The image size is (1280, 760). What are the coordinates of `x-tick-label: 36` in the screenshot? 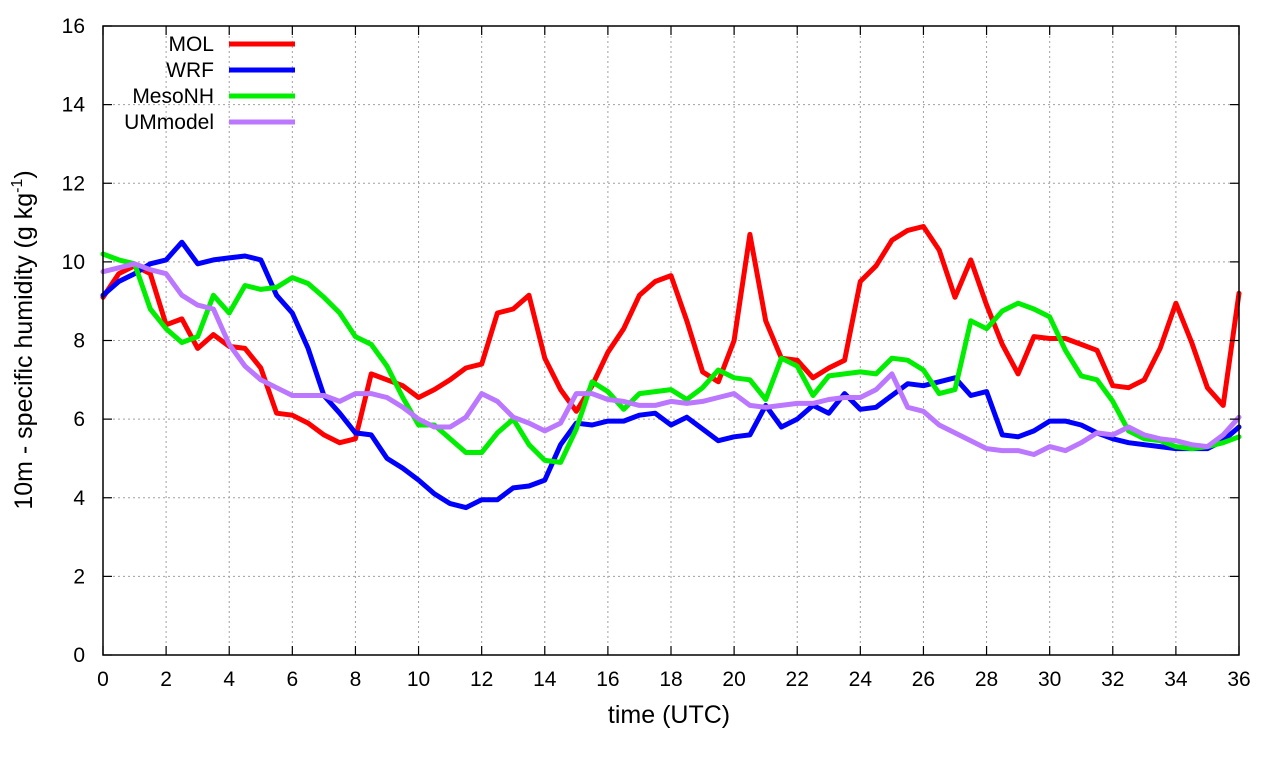 It's located at (1238, 679).